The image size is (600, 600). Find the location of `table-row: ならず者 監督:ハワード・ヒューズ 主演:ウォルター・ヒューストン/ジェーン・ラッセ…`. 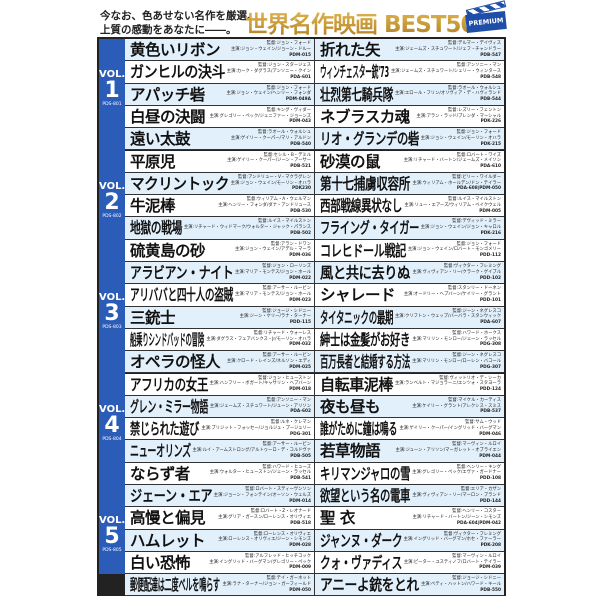

table-row: ならず者 監督:ハワード・ヒューズ 主演:ウォルター・ヒューストン/ジェーン・ラッセ… is located at coordinates (314, 473).